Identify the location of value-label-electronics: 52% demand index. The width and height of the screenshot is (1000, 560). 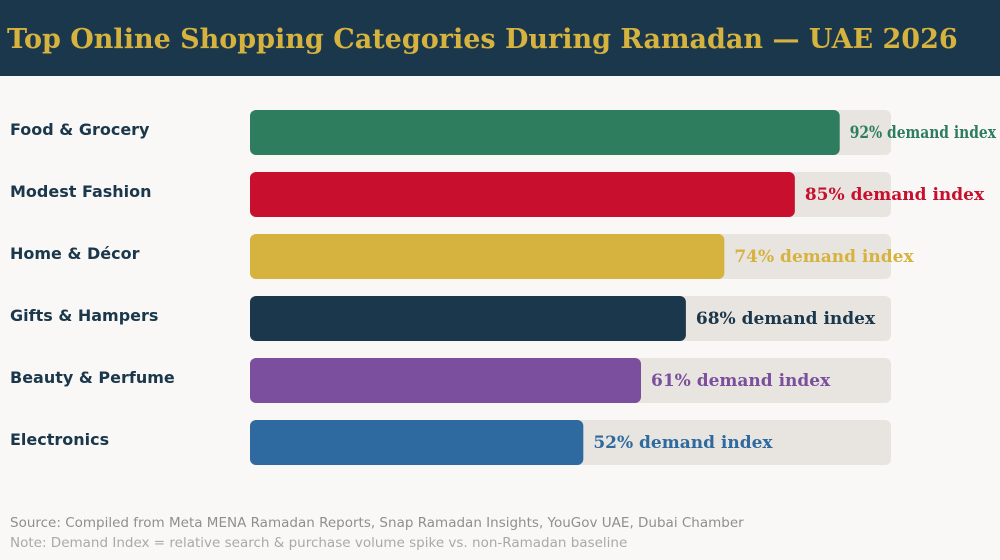
(683, 443).